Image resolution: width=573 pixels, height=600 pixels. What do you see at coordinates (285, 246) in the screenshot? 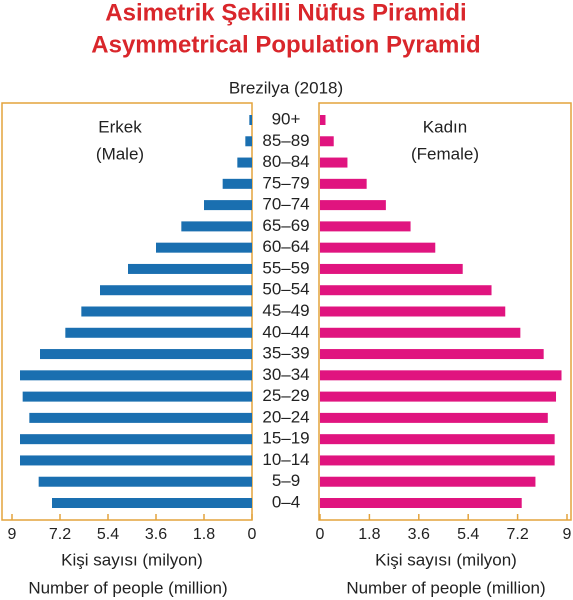
I see `age-label: 60–64` at bounding box center [285, 246].